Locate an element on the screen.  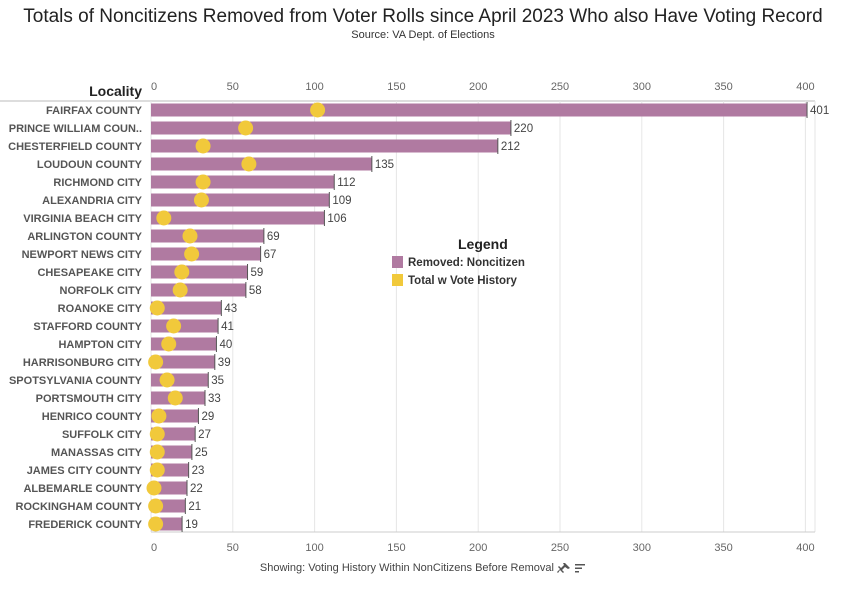
legend-label-vote-history: Total w Vote History is located at coordinates (462, 281).